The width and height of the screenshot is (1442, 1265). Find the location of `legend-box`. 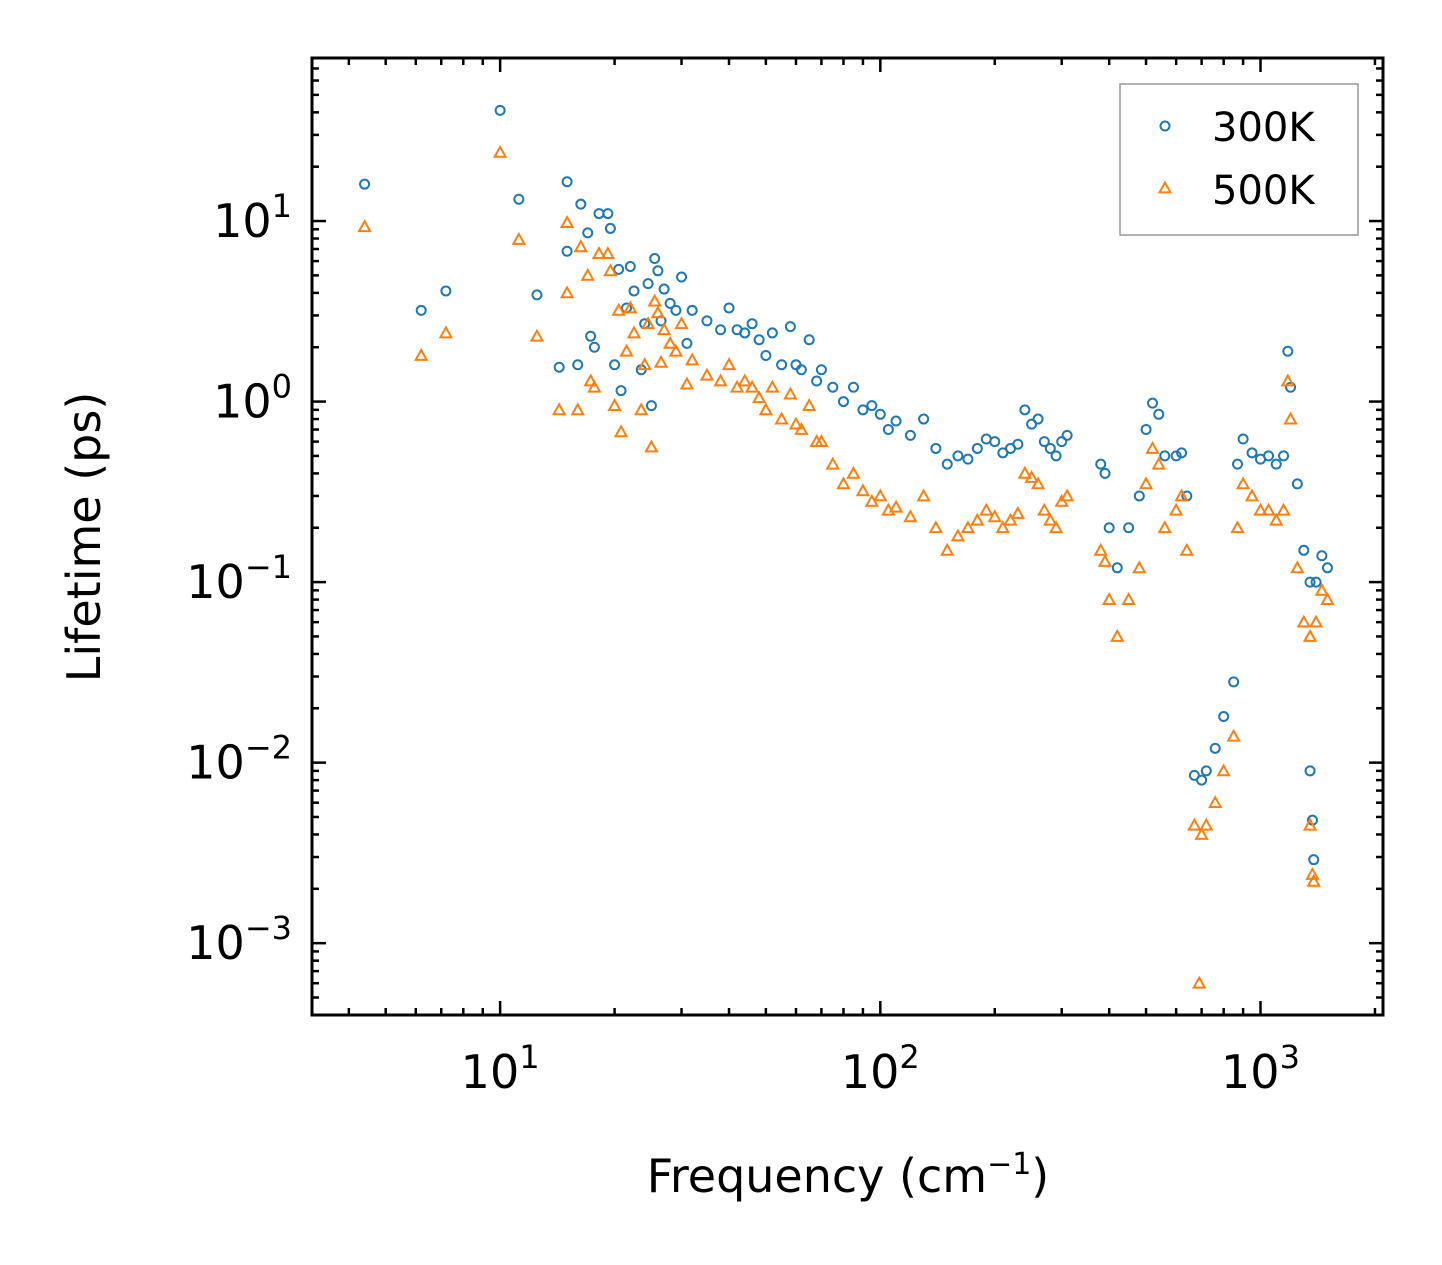

legend-box is located at coordinates (1239, 159).